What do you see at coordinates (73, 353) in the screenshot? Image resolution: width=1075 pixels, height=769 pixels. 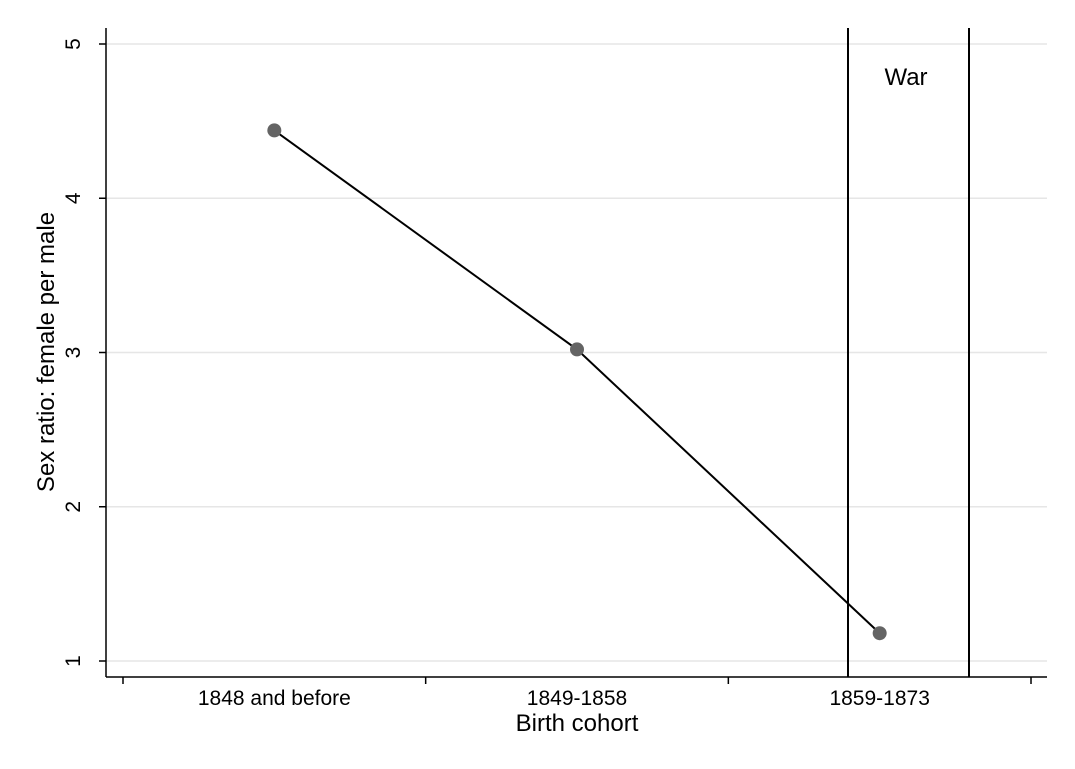 I see `y-tick-label: 3` at bounding box center [73, 353].